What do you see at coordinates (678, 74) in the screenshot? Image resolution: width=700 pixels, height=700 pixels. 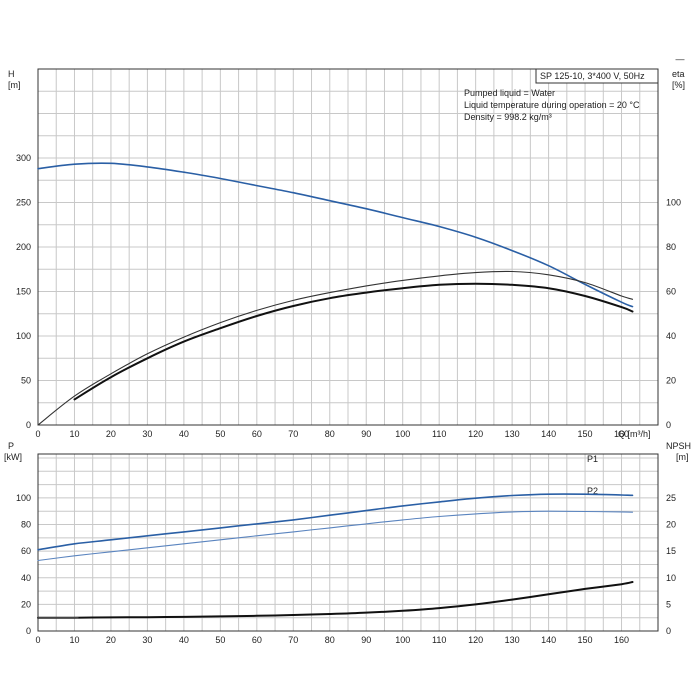 I see `eta-axis-title: eta` at bounding box center [678, 74].